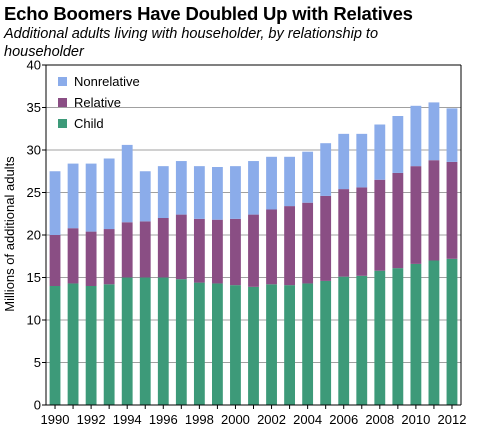  I want to click on x-tick-label: 2004, so click(307, 419).